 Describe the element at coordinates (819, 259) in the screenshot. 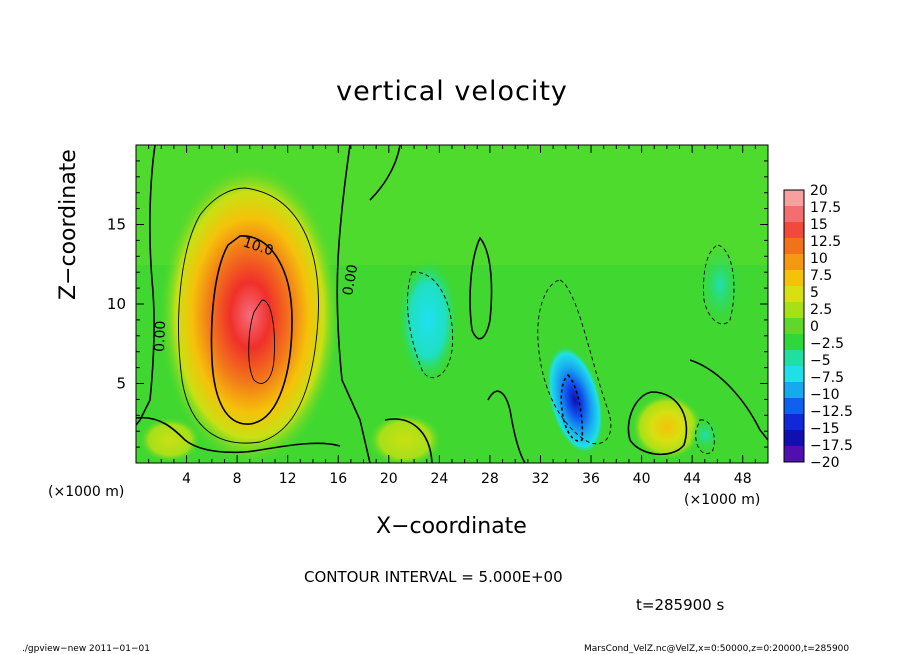

I see `colorbar-label: 10` at that location.